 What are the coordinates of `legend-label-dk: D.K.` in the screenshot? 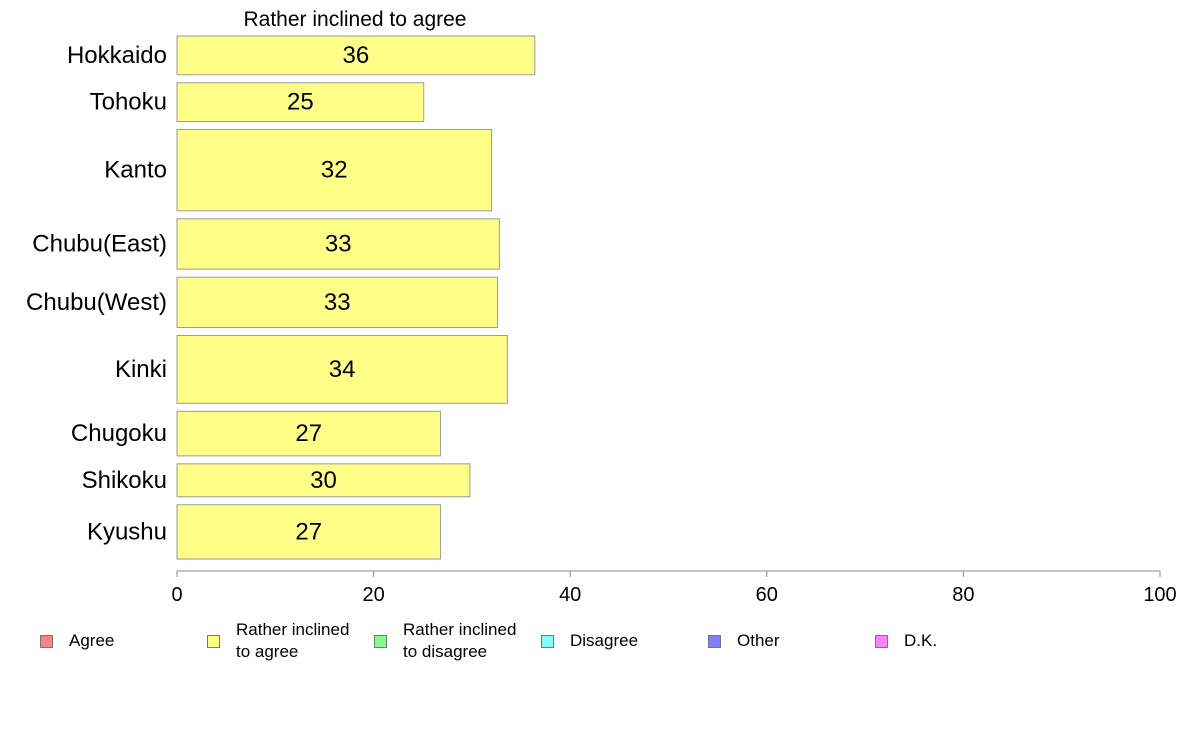 It's located at (921, 640).